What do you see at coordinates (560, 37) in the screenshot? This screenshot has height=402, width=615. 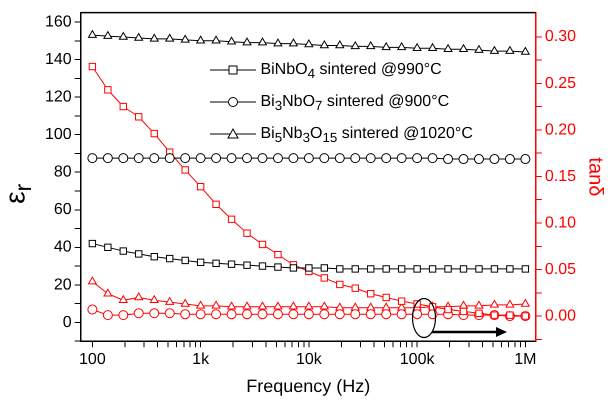 I see `y2-tick-label: 0.30` at bounding box center [560, 37].